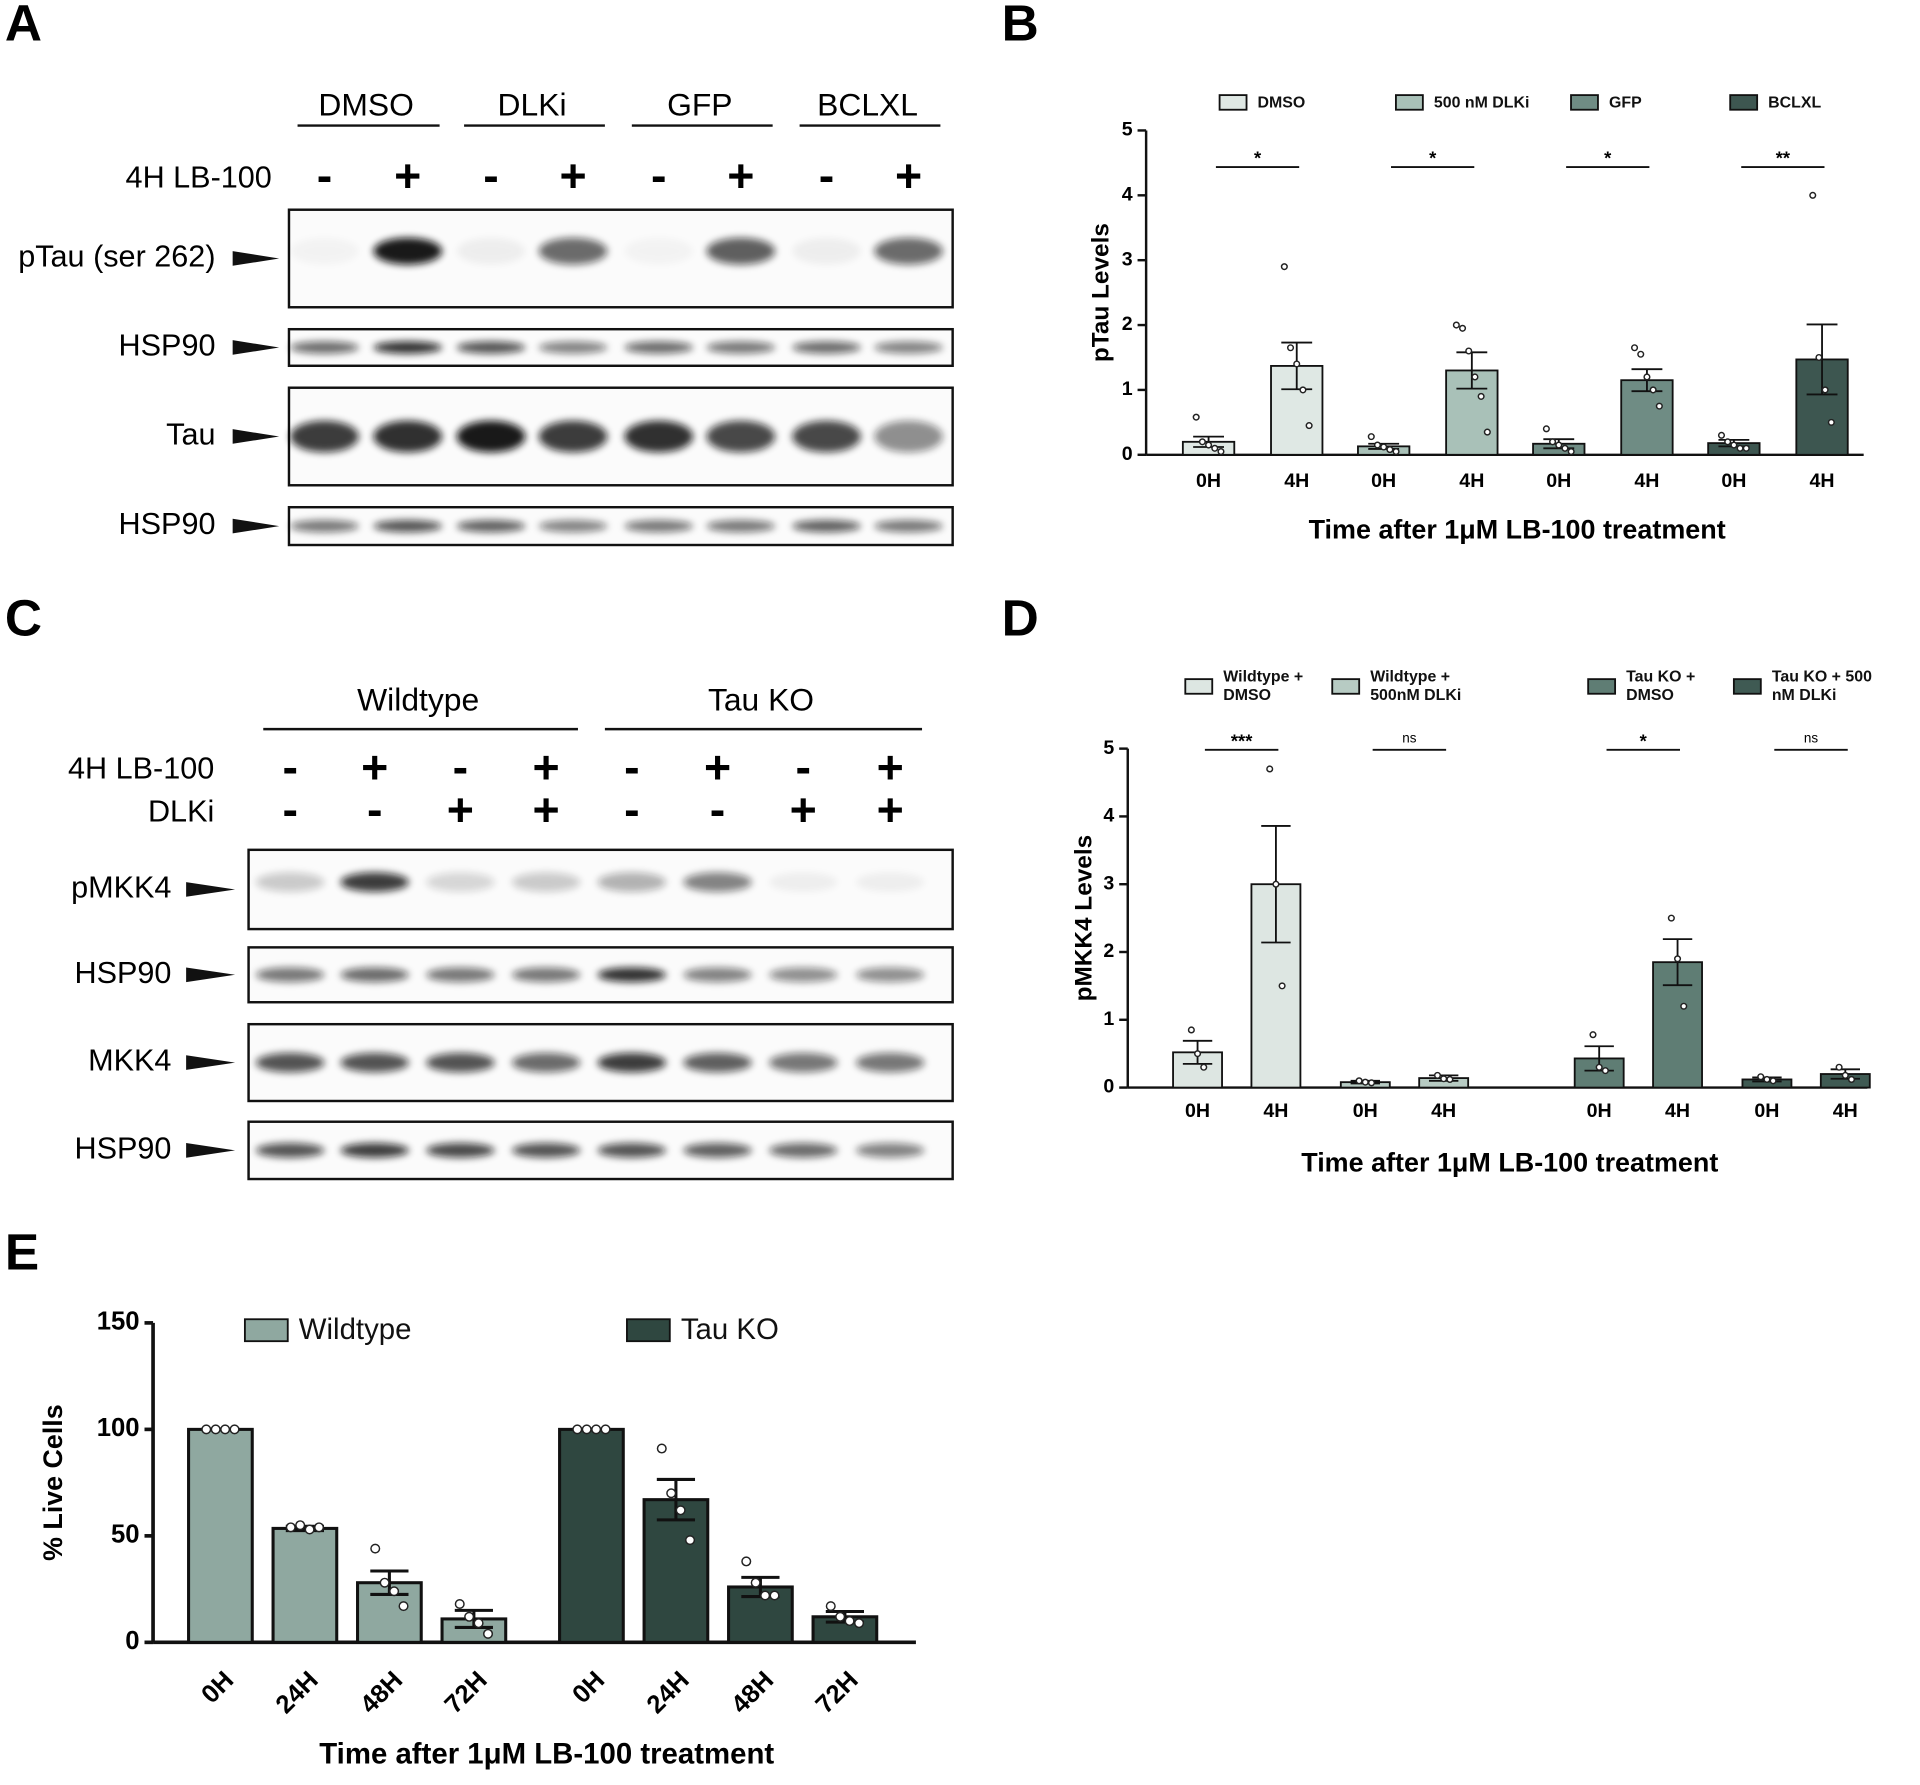  I want to click on y-axis-label: pTau Levels, so click(1100, 292).